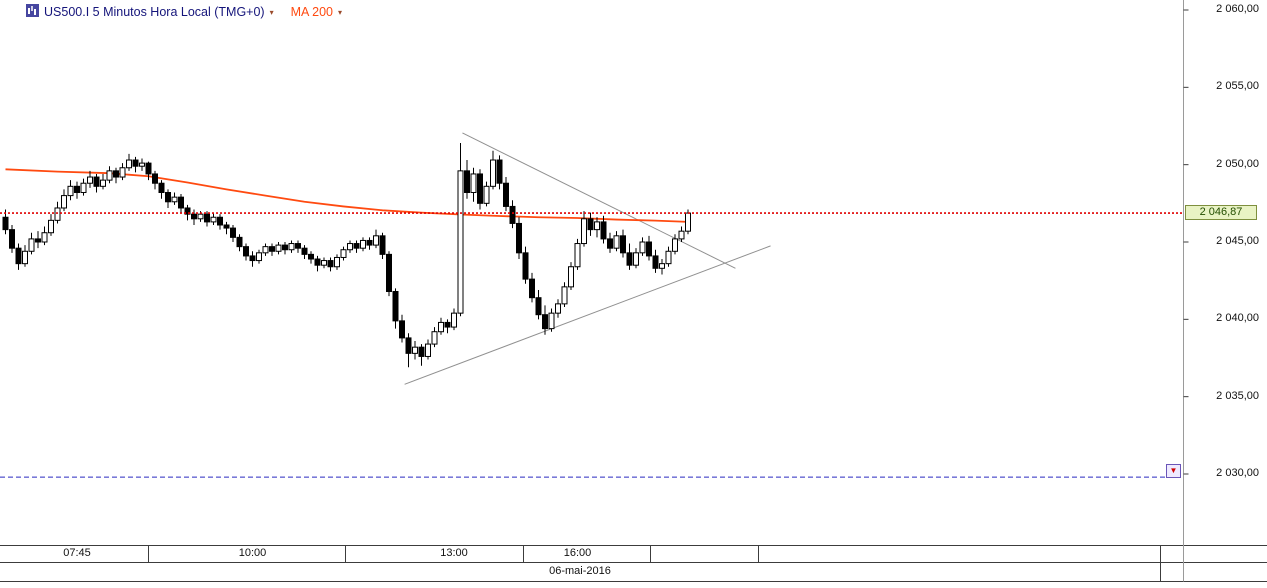 This screenshot has width=1267, height=588. What do you see at coordinates (1237, 473) in the screenshot?
I see `price-tick-label: 2 030,00` at bounding box center [1237, 473].